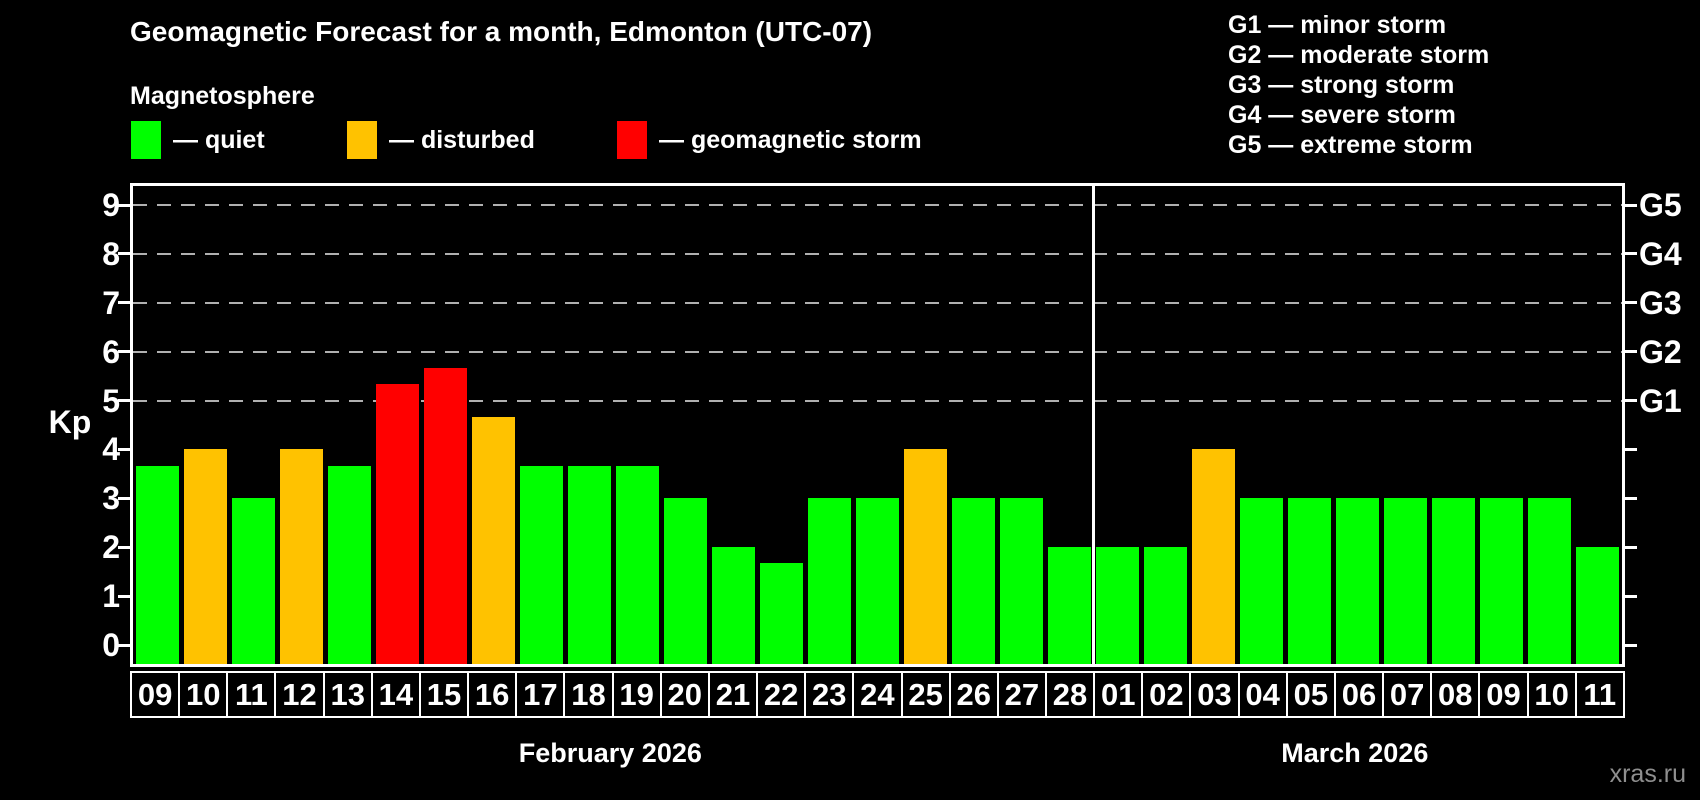 The image size is (1700, 800). I want to click on day-label: 11, so click(1599, 694).